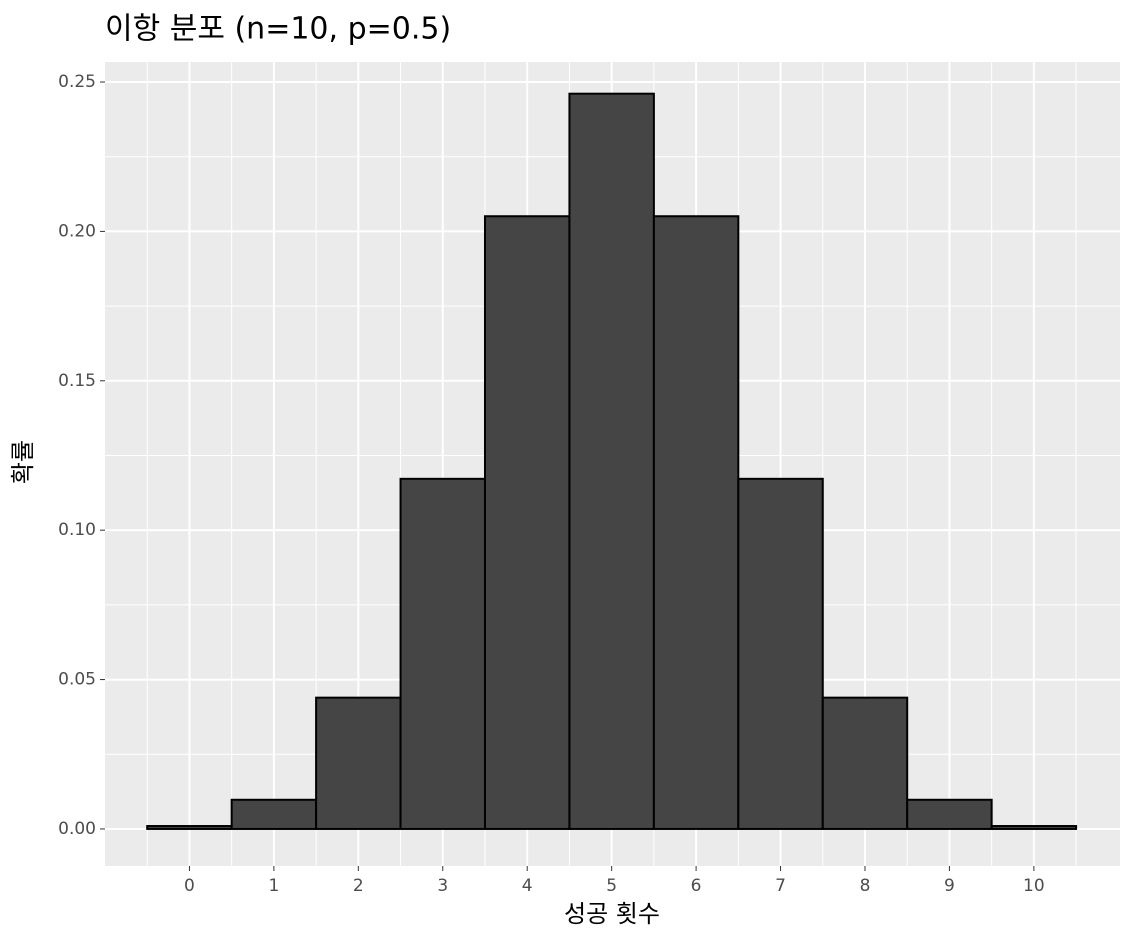  Describe the element at coordinates (780, 886) in the screenshot. I see `x-tick-label: 7` at that location.